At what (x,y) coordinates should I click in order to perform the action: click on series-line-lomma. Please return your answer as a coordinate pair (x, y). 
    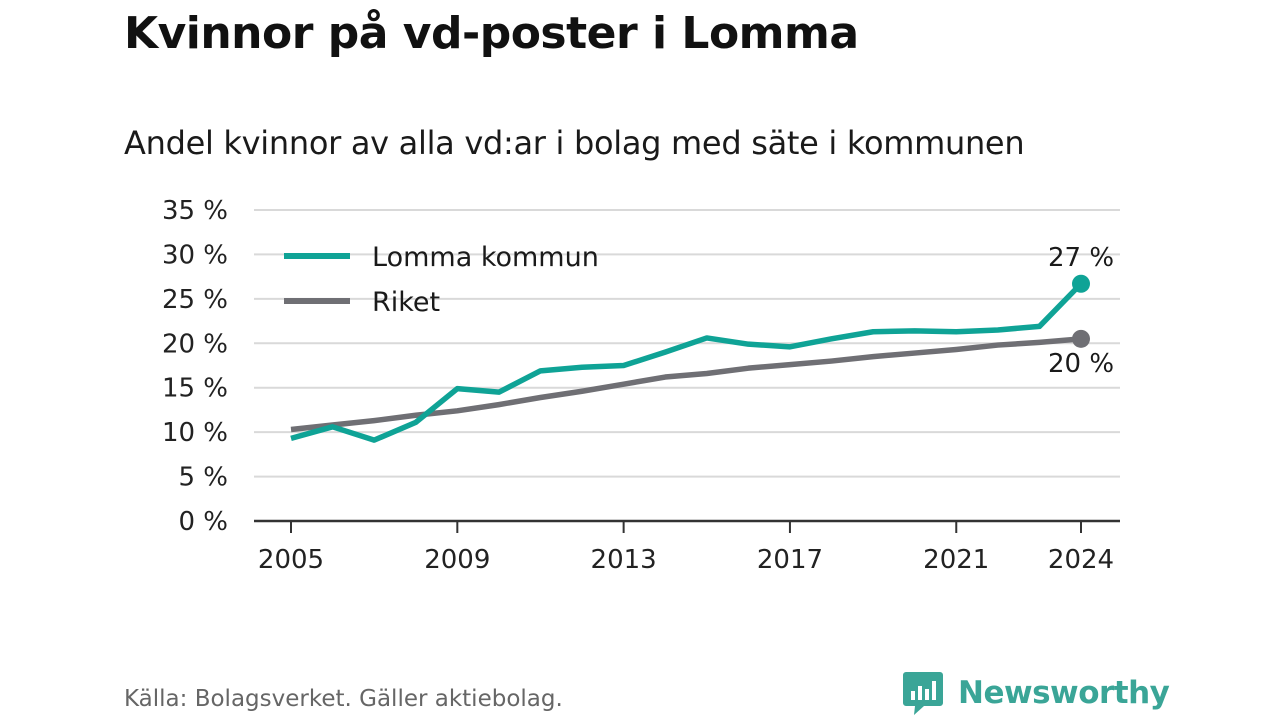
    Looking at the image, I should click on (686, 362).